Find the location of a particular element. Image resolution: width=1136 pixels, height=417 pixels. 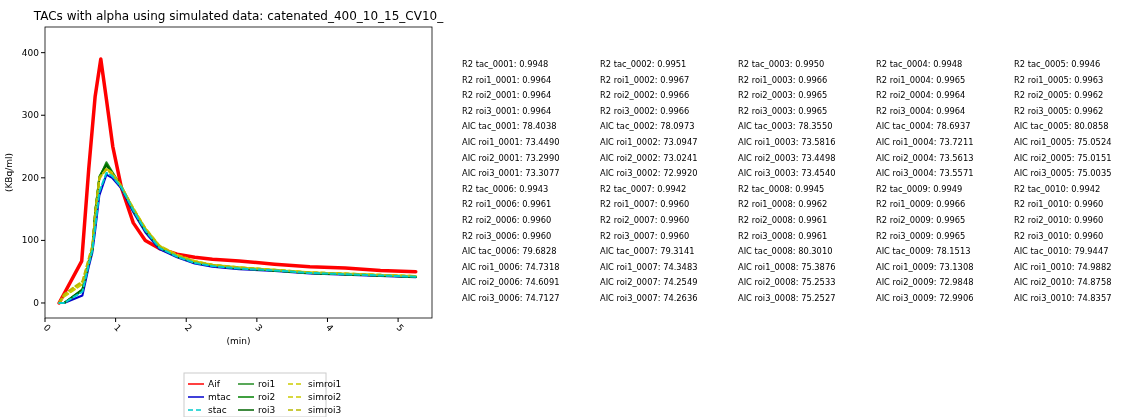

text: R2 roi2_0006: 0.9960 is located at coordinates (507, 220).